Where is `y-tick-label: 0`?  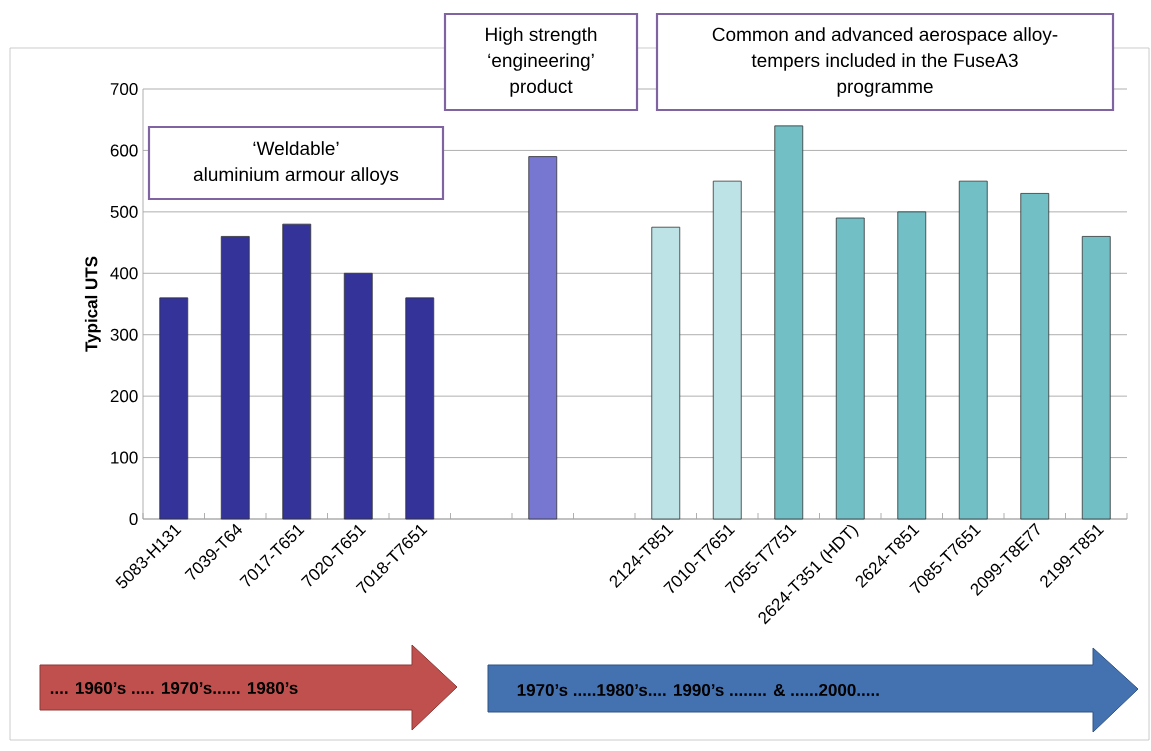
y-tick-label: 0 is located at coordinates (133, 519).